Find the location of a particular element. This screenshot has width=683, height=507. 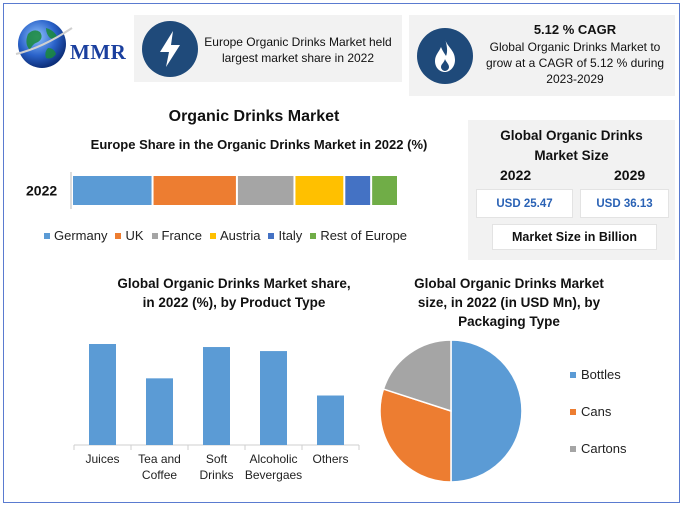

legend-label: Austria is located at coordinates (240, 235).